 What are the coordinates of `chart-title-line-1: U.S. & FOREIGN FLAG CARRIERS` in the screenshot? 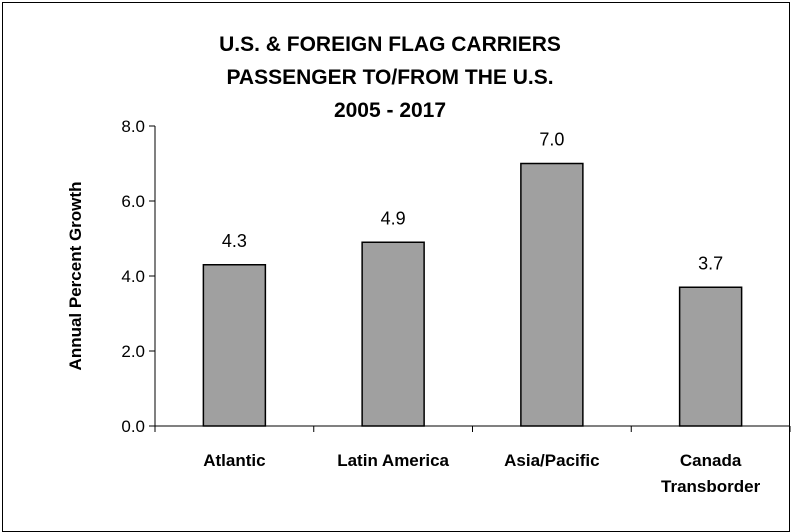 It's located at (390, 44).